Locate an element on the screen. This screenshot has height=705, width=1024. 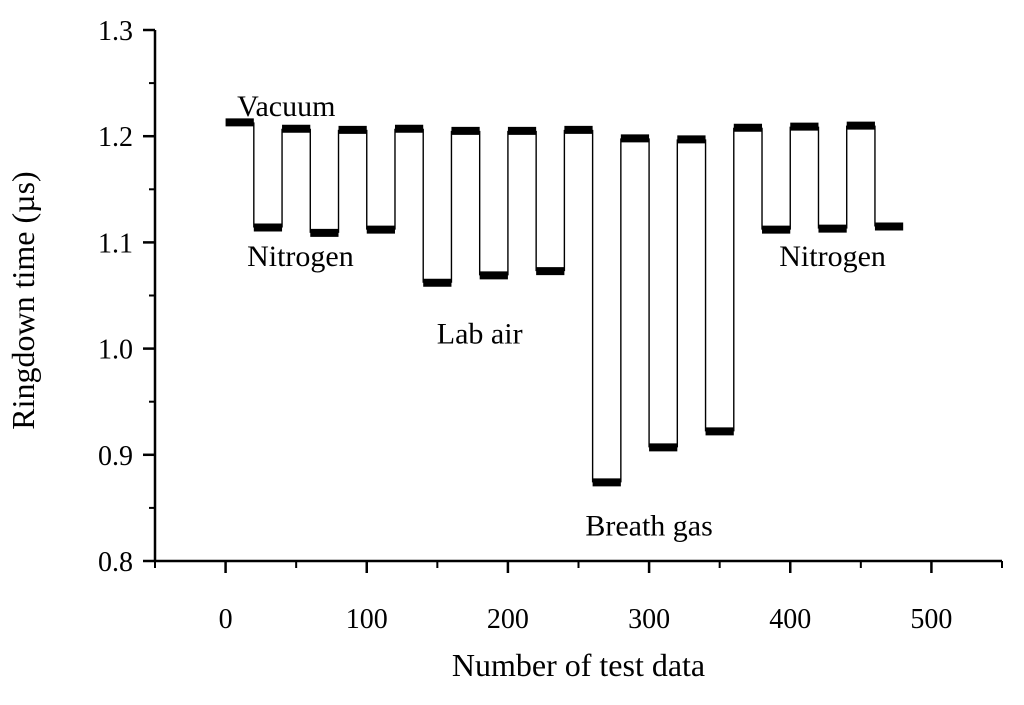
y-ticks: 0.8 0.9 1.0 1.1 1.2 1.3 is located at coordinates (126, 297).